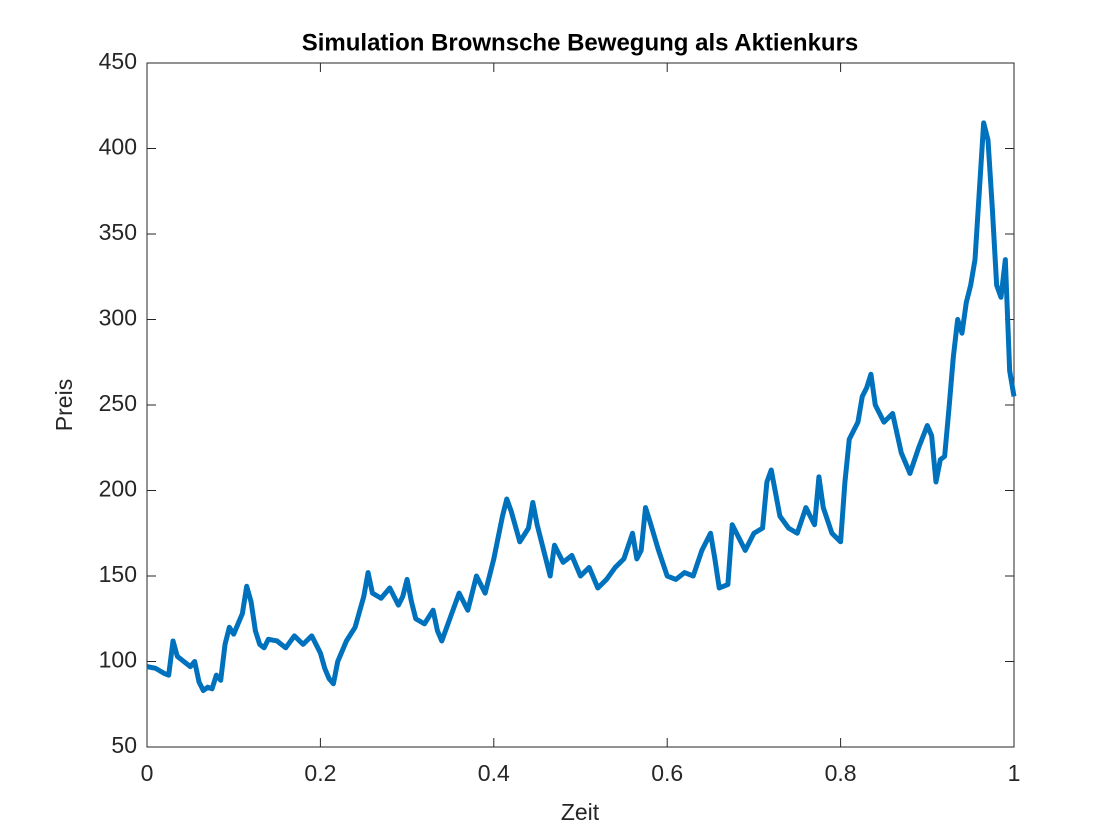  What do you see at coordinates (118, 147) in the screenshot?
I see `y-tick-label: 400` at bounding box center [118, 147].